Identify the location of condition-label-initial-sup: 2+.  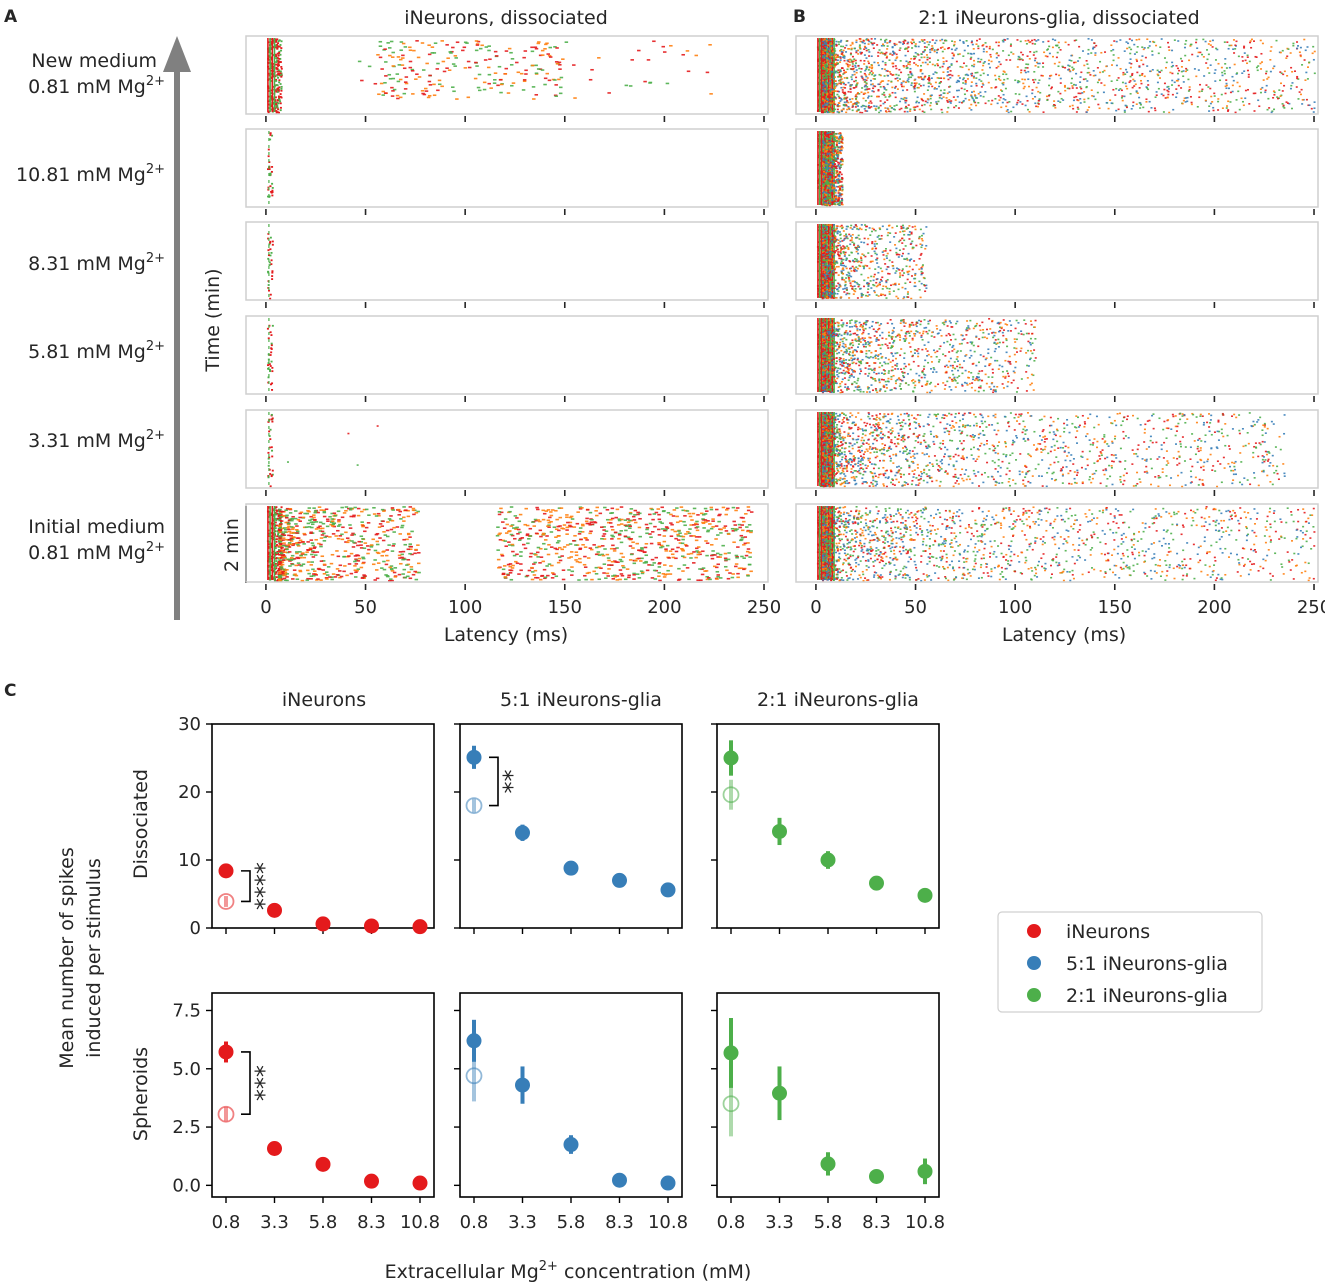
(155, 547).